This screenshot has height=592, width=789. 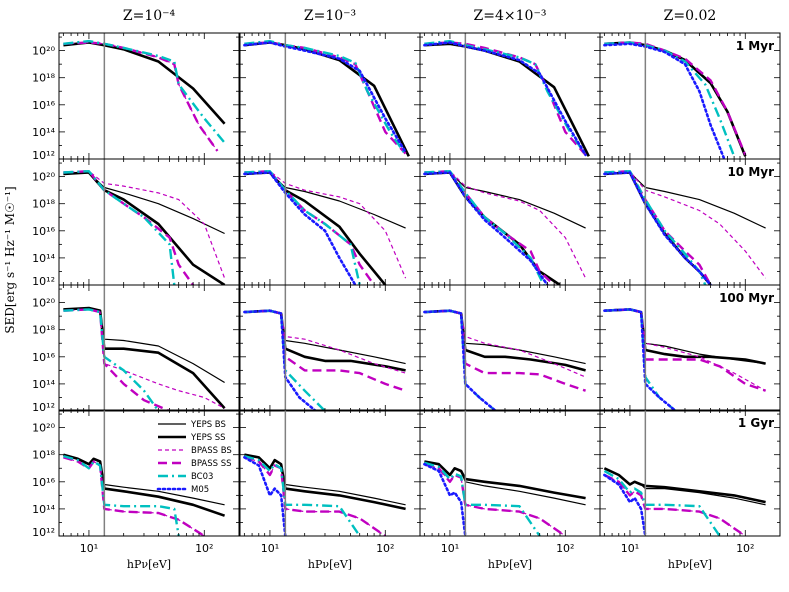 I want to click on panel: 10¹ 10² hPν[eV] 1 Gyr, so click(x=690, y=490).